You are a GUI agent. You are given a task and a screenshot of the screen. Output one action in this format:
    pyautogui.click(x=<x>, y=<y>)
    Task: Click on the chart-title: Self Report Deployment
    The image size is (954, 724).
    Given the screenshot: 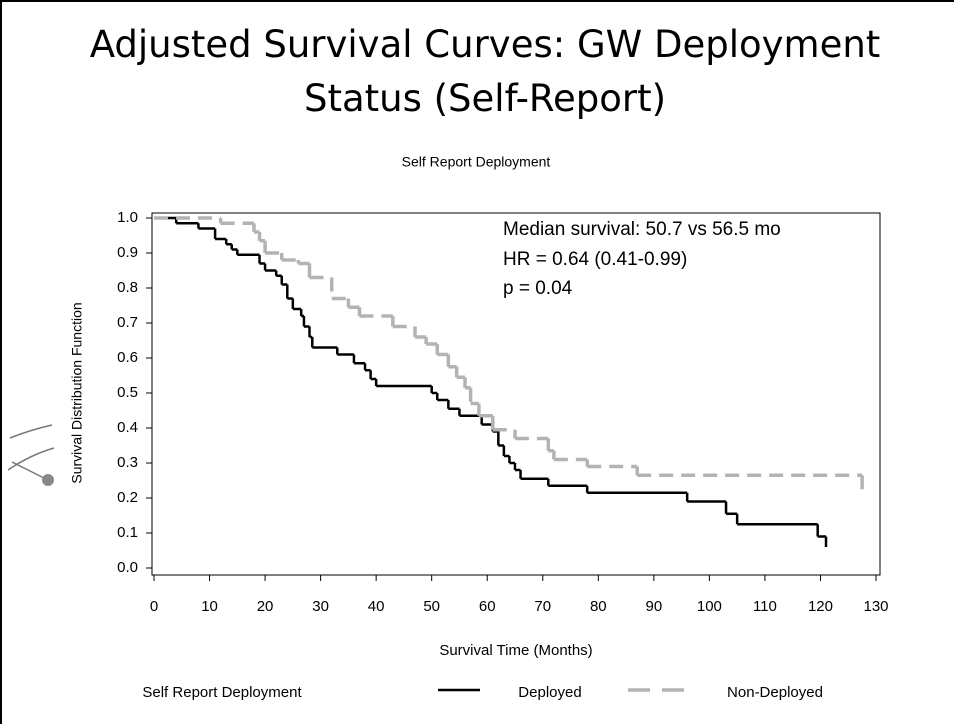 What is the action you would take?
    pyautogui.click(x=476, y=162)
    